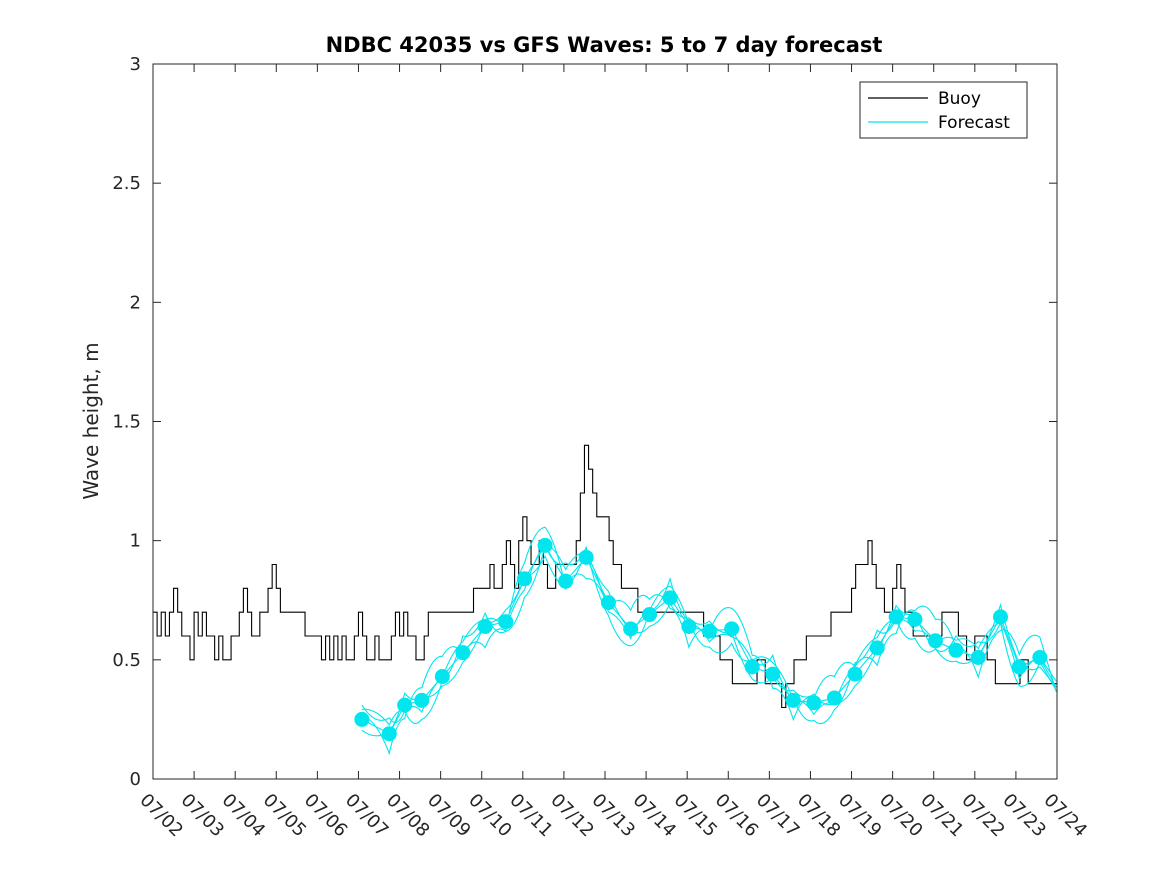 The image size is (1167, 875). I want to click on y-axis-label: Wave height, m, so click(91, 420).